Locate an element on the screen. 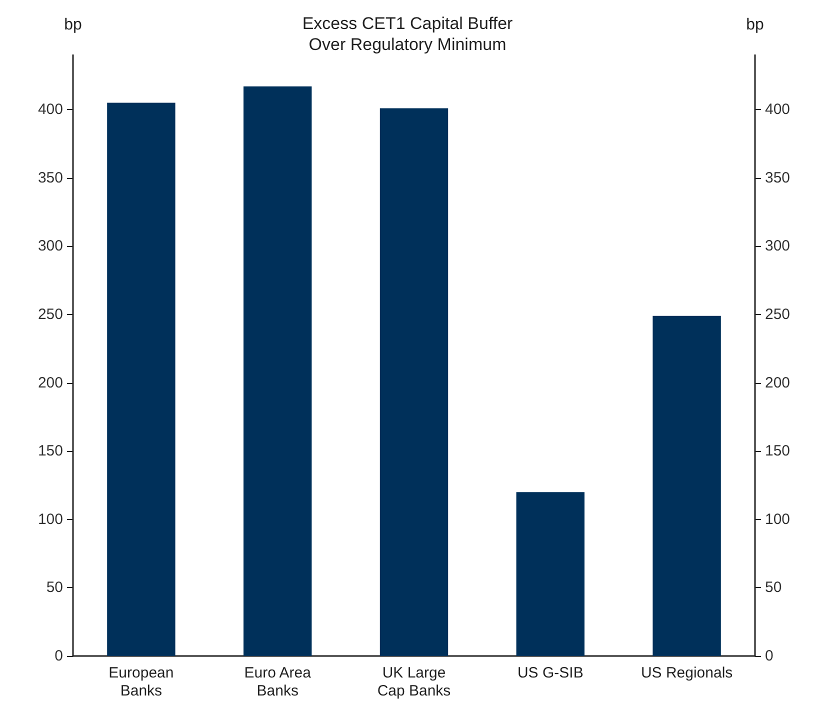 This screenshot has width=815, height=719. x-tick-label: UK Large Cap Banks is located at coordinates (414, 682).